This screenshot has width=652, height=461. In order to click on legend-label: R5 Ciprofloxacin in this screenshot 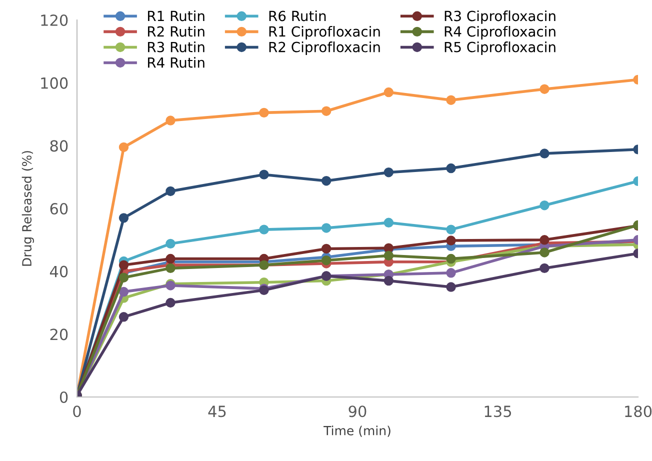, I will do `click(500, 48)`.